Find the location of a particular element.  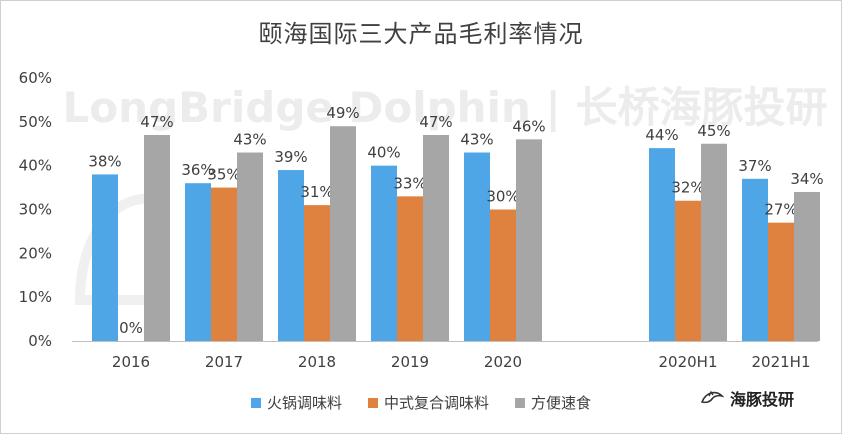

legend-item-hotpot: 火锅调味料 is located at coordinates (296, 402).